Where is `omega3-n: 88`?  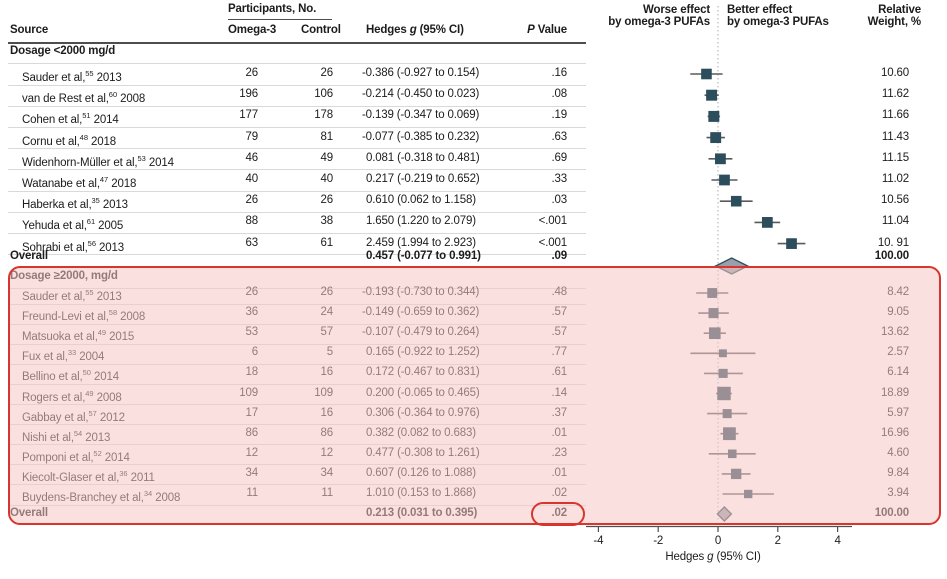
omega3-n: 88 is located at coordinates (252, 221).